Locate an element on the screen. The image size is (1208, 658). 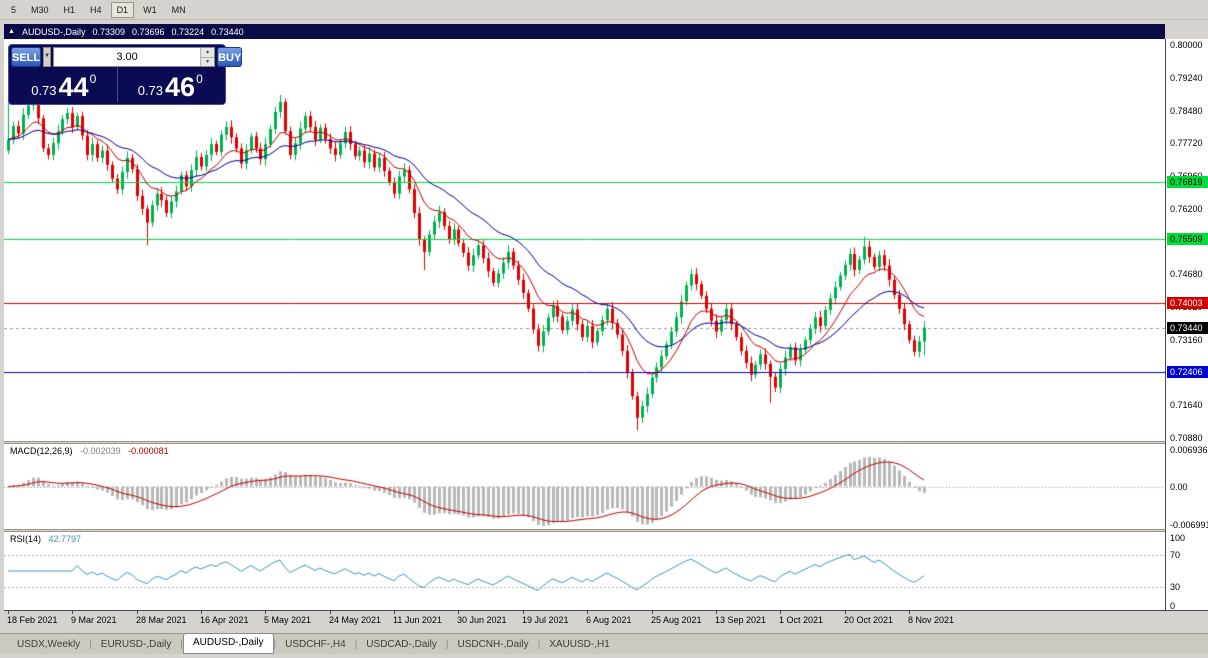
timeframe-toolbar: 5 M30 H1 H4 D1 W1 MN is located at coordinates (604, 10).